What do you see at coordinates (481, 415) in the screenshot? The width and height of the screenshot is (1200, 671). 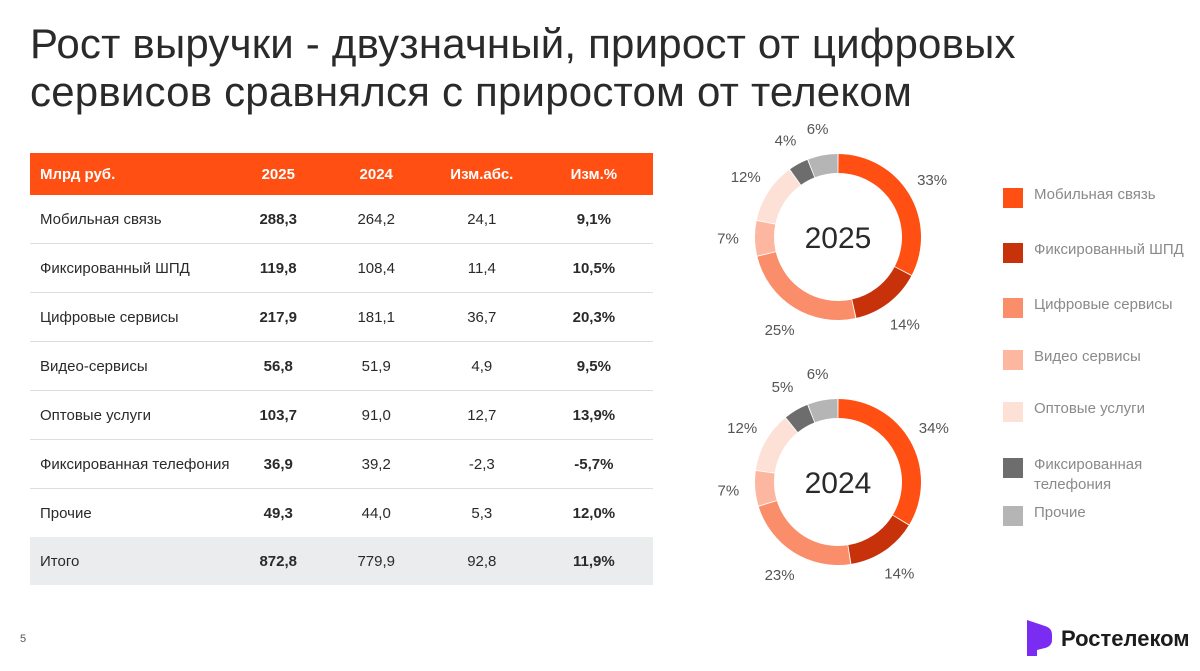 I see `cell-abs: 12,7` at bounding box center [481, 415].